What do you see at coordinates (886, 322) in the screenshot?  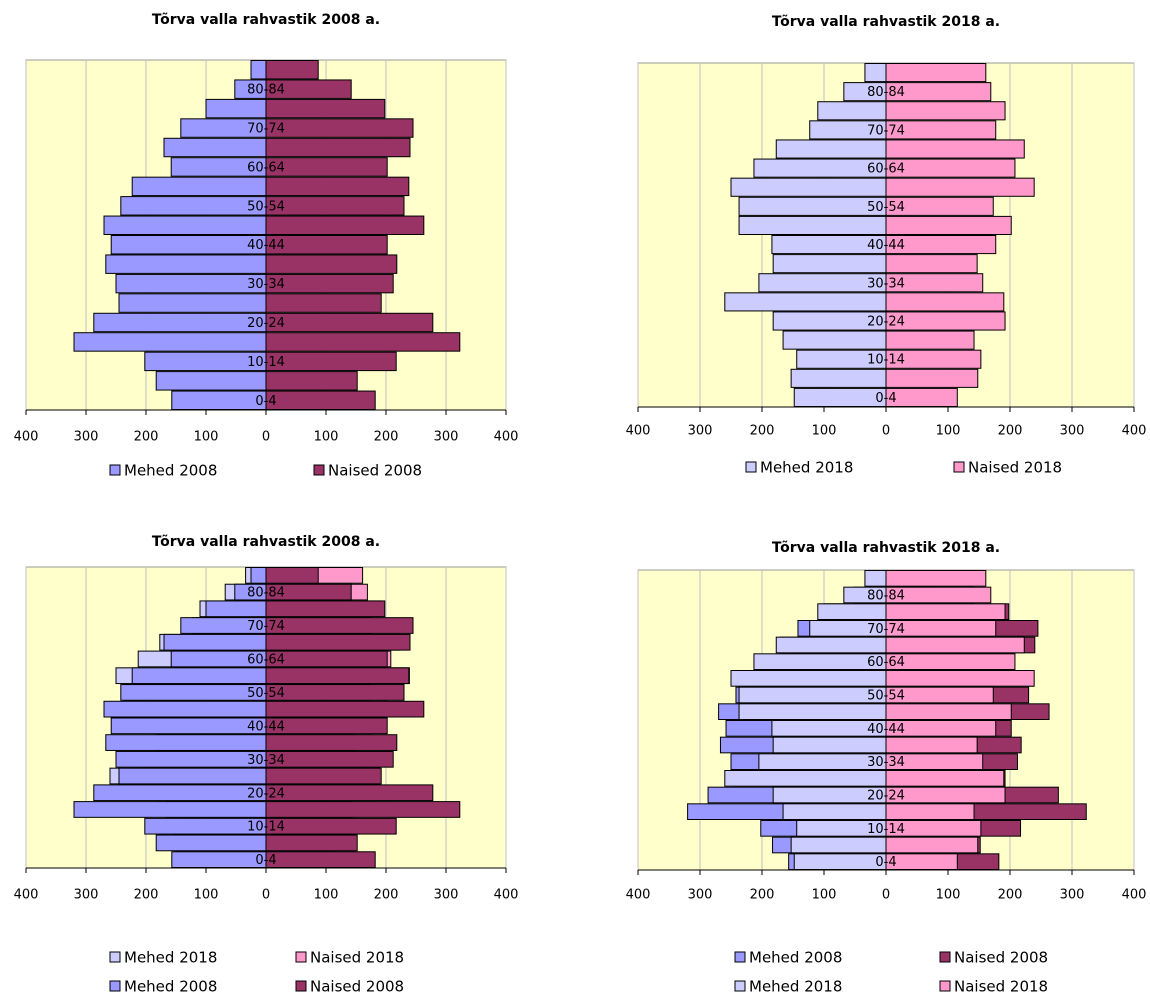 I see `category-label: 20-24` at bounding box center [886, 322].